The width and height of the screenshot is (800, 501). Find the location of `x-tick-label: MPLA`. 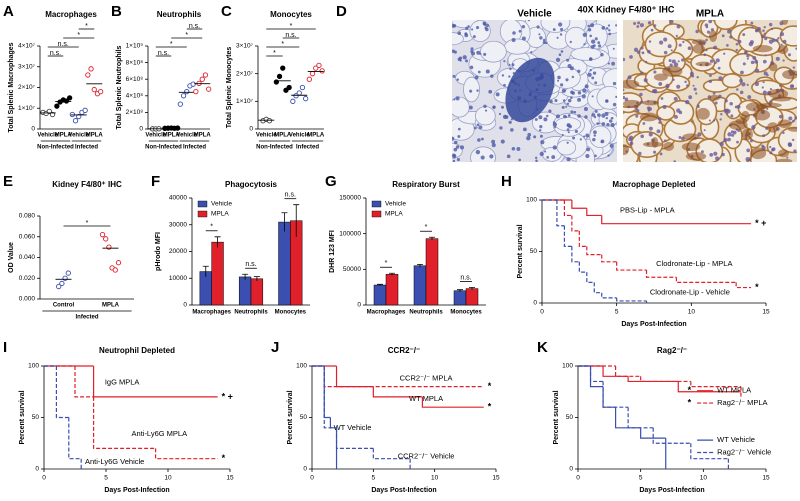

x-tick-label: MPLA is located at coordinates (172, 136).